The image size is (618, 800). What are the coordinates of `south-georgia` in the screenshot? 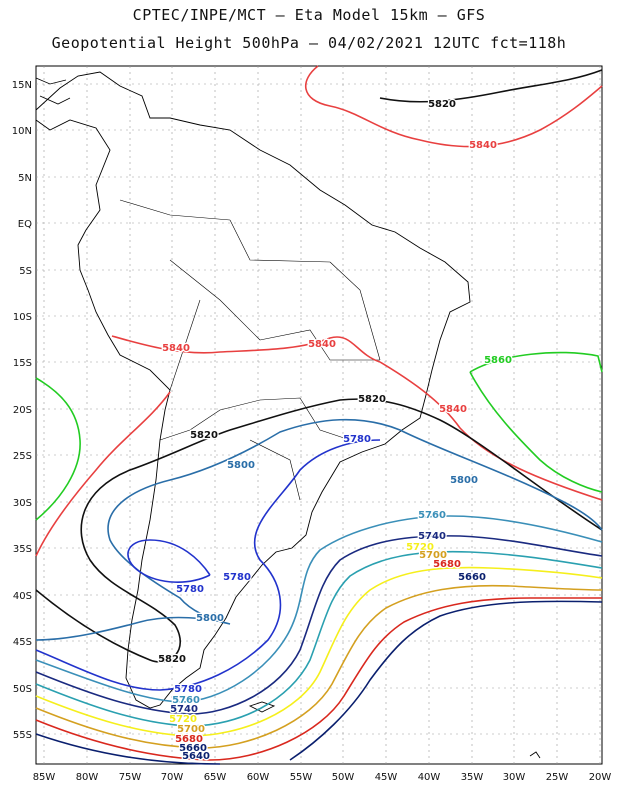 It's located at (535, 755).